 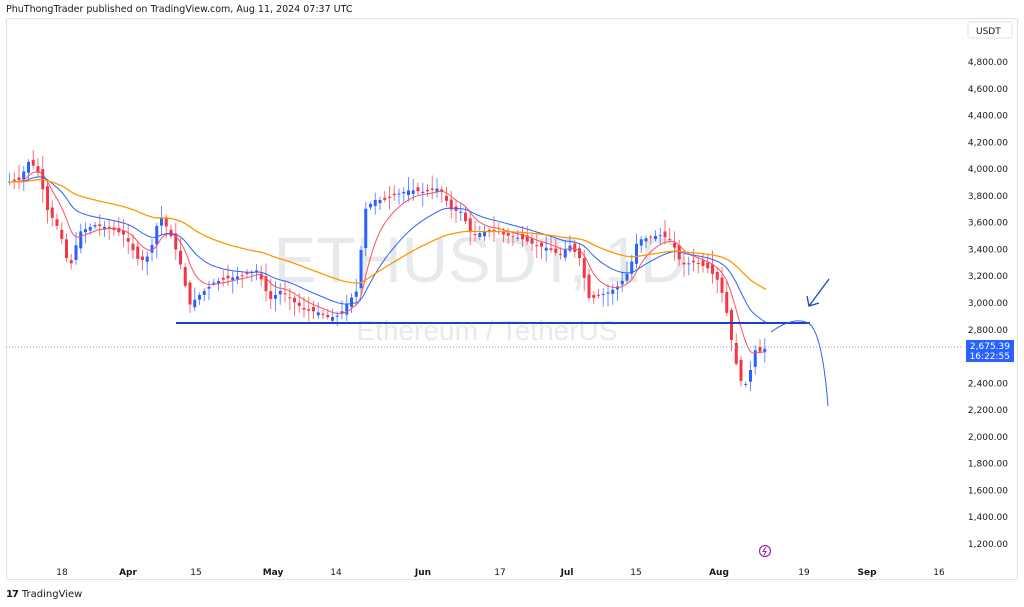 I want to click on price-tick: 4,600.00, so click(x=988, y=90).